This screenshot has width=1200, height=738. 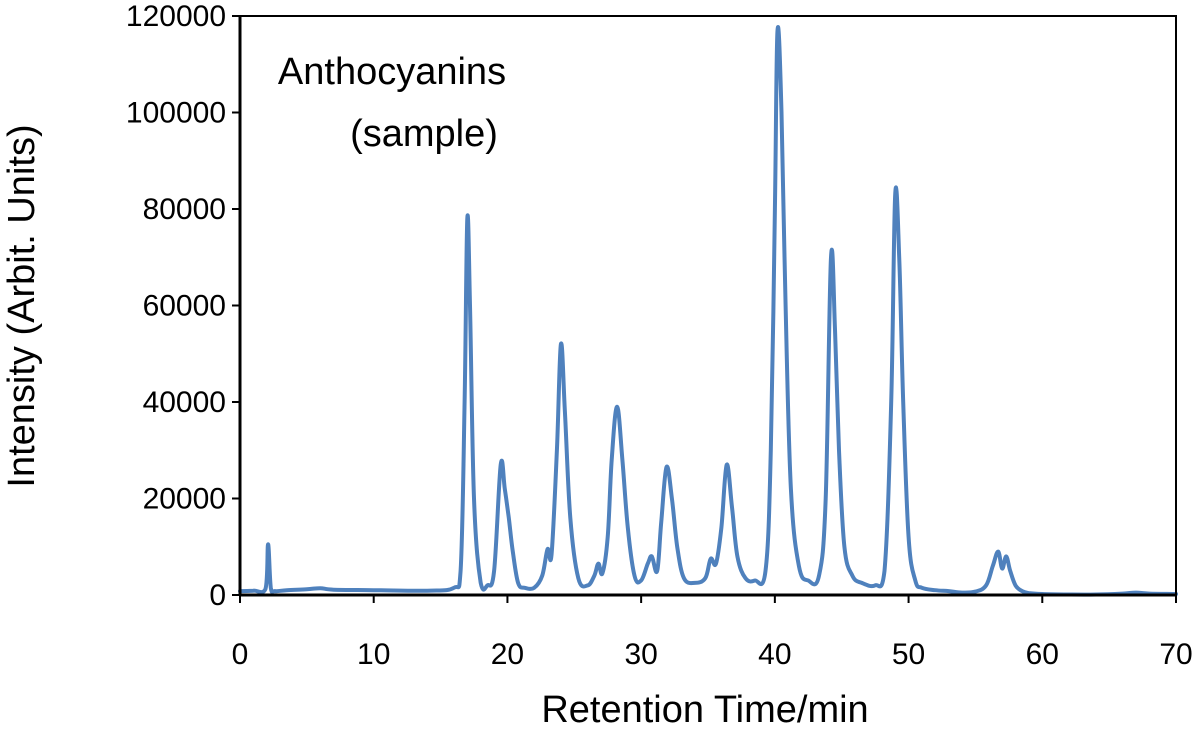 What do you see at coordinates (373, 654) in the screenshot?
I see `x-tick-label: 10` at bounding box center [373, 654].